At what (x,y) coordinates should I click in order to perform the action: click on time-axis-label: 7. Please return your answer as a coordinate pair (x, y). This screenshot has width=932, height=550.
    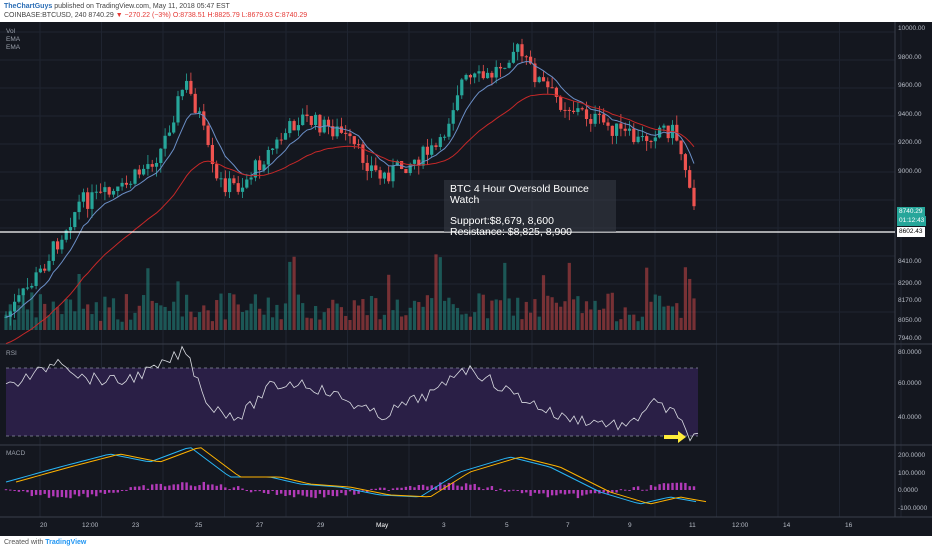
    Looking at the image, I should click on (568, 525).